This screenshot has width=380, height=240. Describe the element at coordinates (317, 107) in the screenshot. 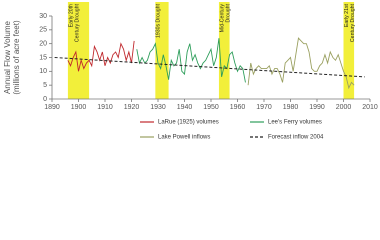

I see `x-tick-label: 1990` at that location.